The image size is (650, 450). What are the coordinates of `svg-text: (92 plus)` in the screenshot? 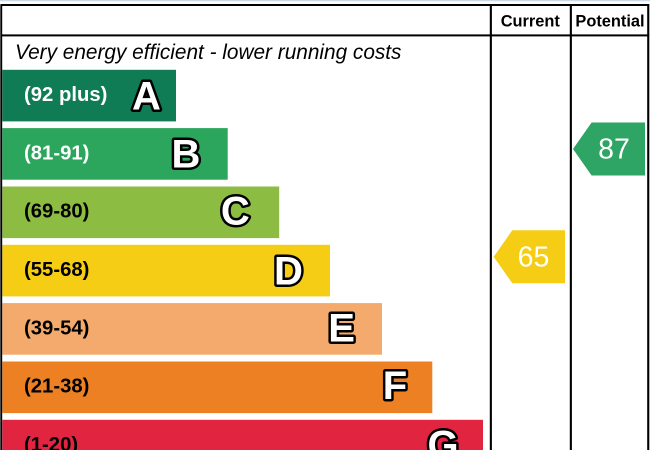 It's located at (65, 95).